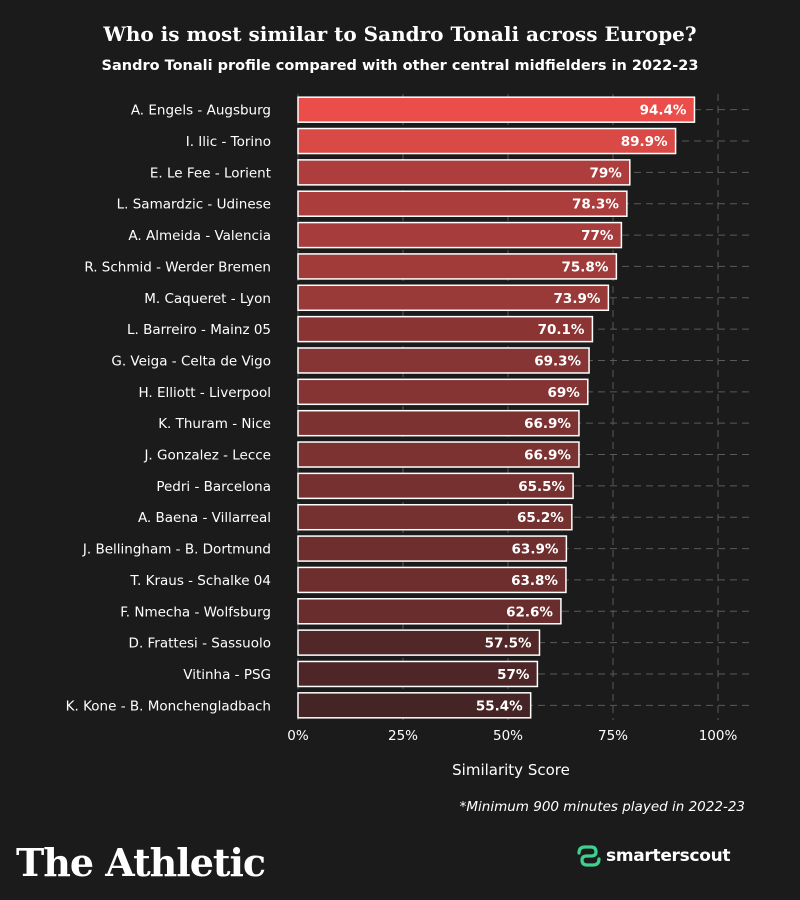  What do you see at coordinates (207, 299) in the screenshot?
I see `category-label: M. Caqueret - Lyon` at bounding box center [207, 299].